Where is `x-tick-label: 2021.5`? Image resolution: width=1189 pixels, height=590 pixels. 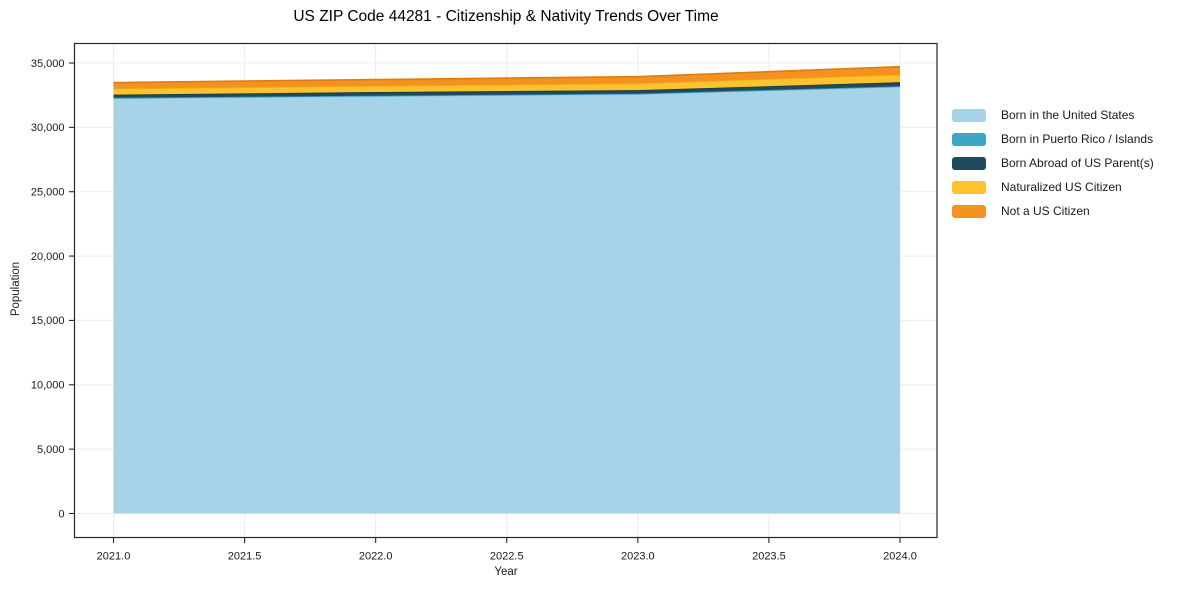 x-tick-label: 2021.5 is located at coordinates (245, 557).